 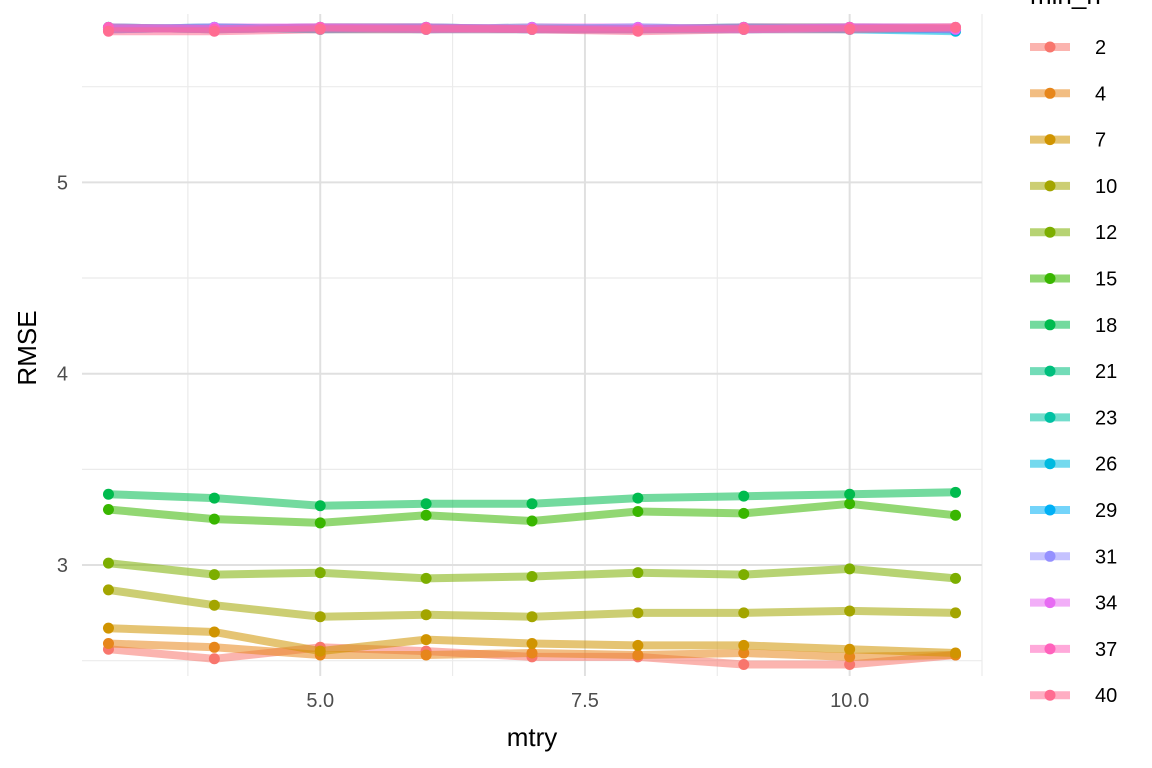 What do you see at coordinates (1106, 465) in the screenshot?
I see `legend-label: 26` at bounding box center [1106, 465].